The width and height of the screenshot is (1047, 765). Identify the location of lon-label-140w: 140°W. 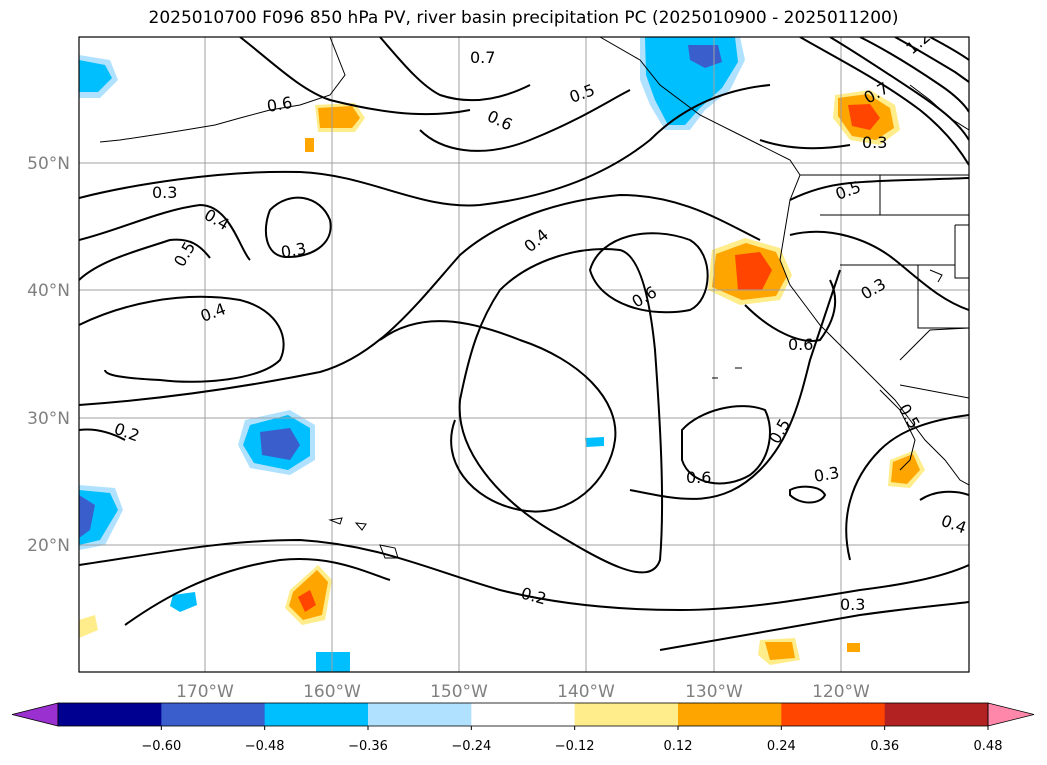
(586, 692).